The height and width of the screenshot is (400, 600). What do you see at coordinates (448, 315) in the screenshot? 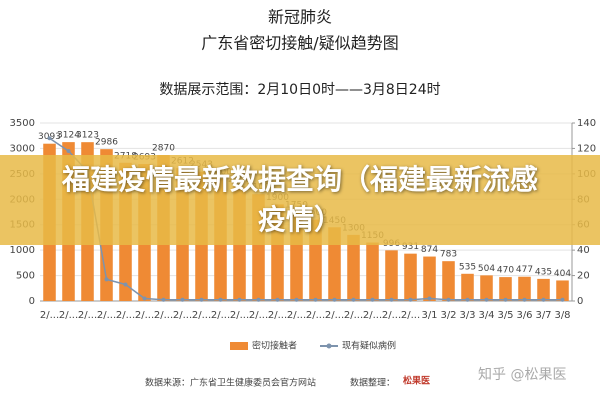
I see `x-tick-label: 3/2` at bounding box center [448, 315].